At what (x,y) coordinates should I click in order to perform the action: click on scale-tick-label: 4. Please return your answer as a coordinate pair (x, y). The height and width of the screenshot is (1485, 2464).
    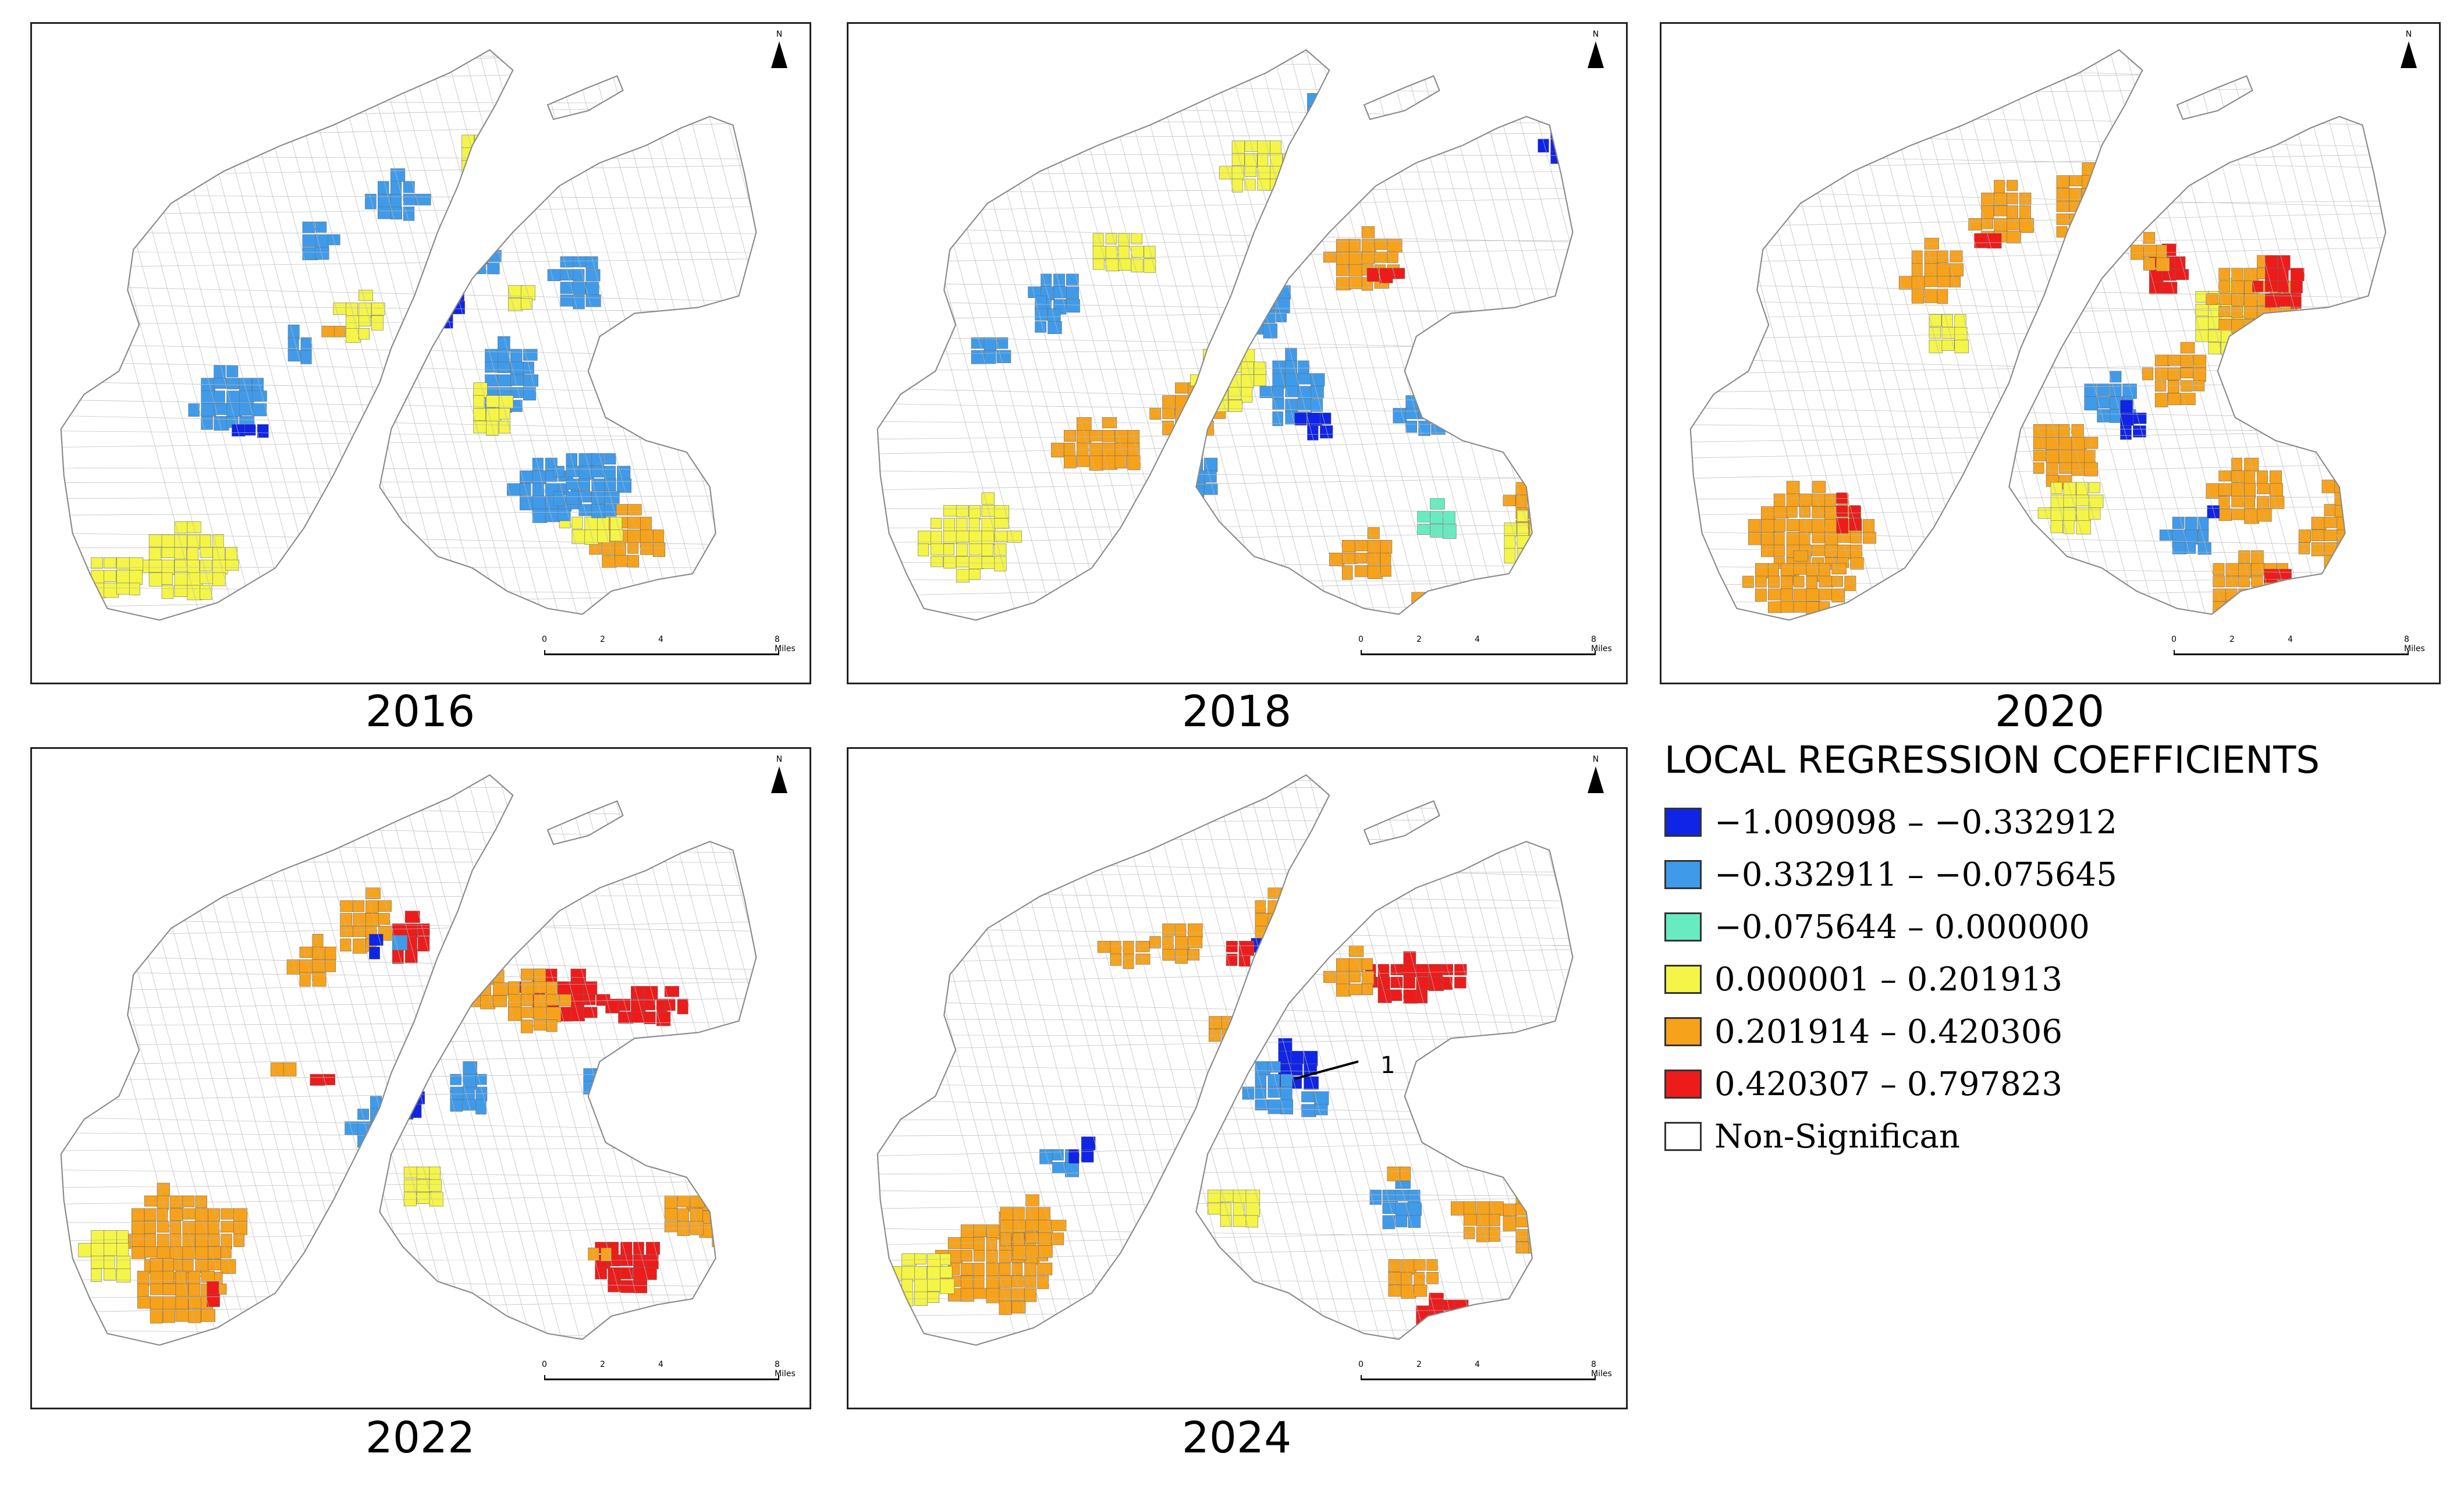
    Looking at the image, I should click on (2290, 639).